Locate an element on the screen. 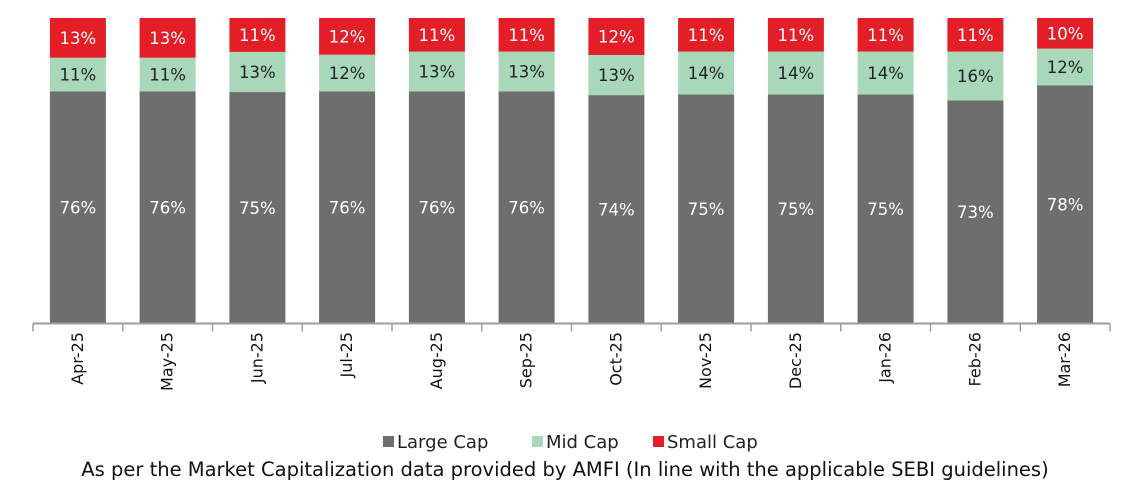  data-label-mid-cap-mar-26: 12% is located at coordinates (1065, 67).